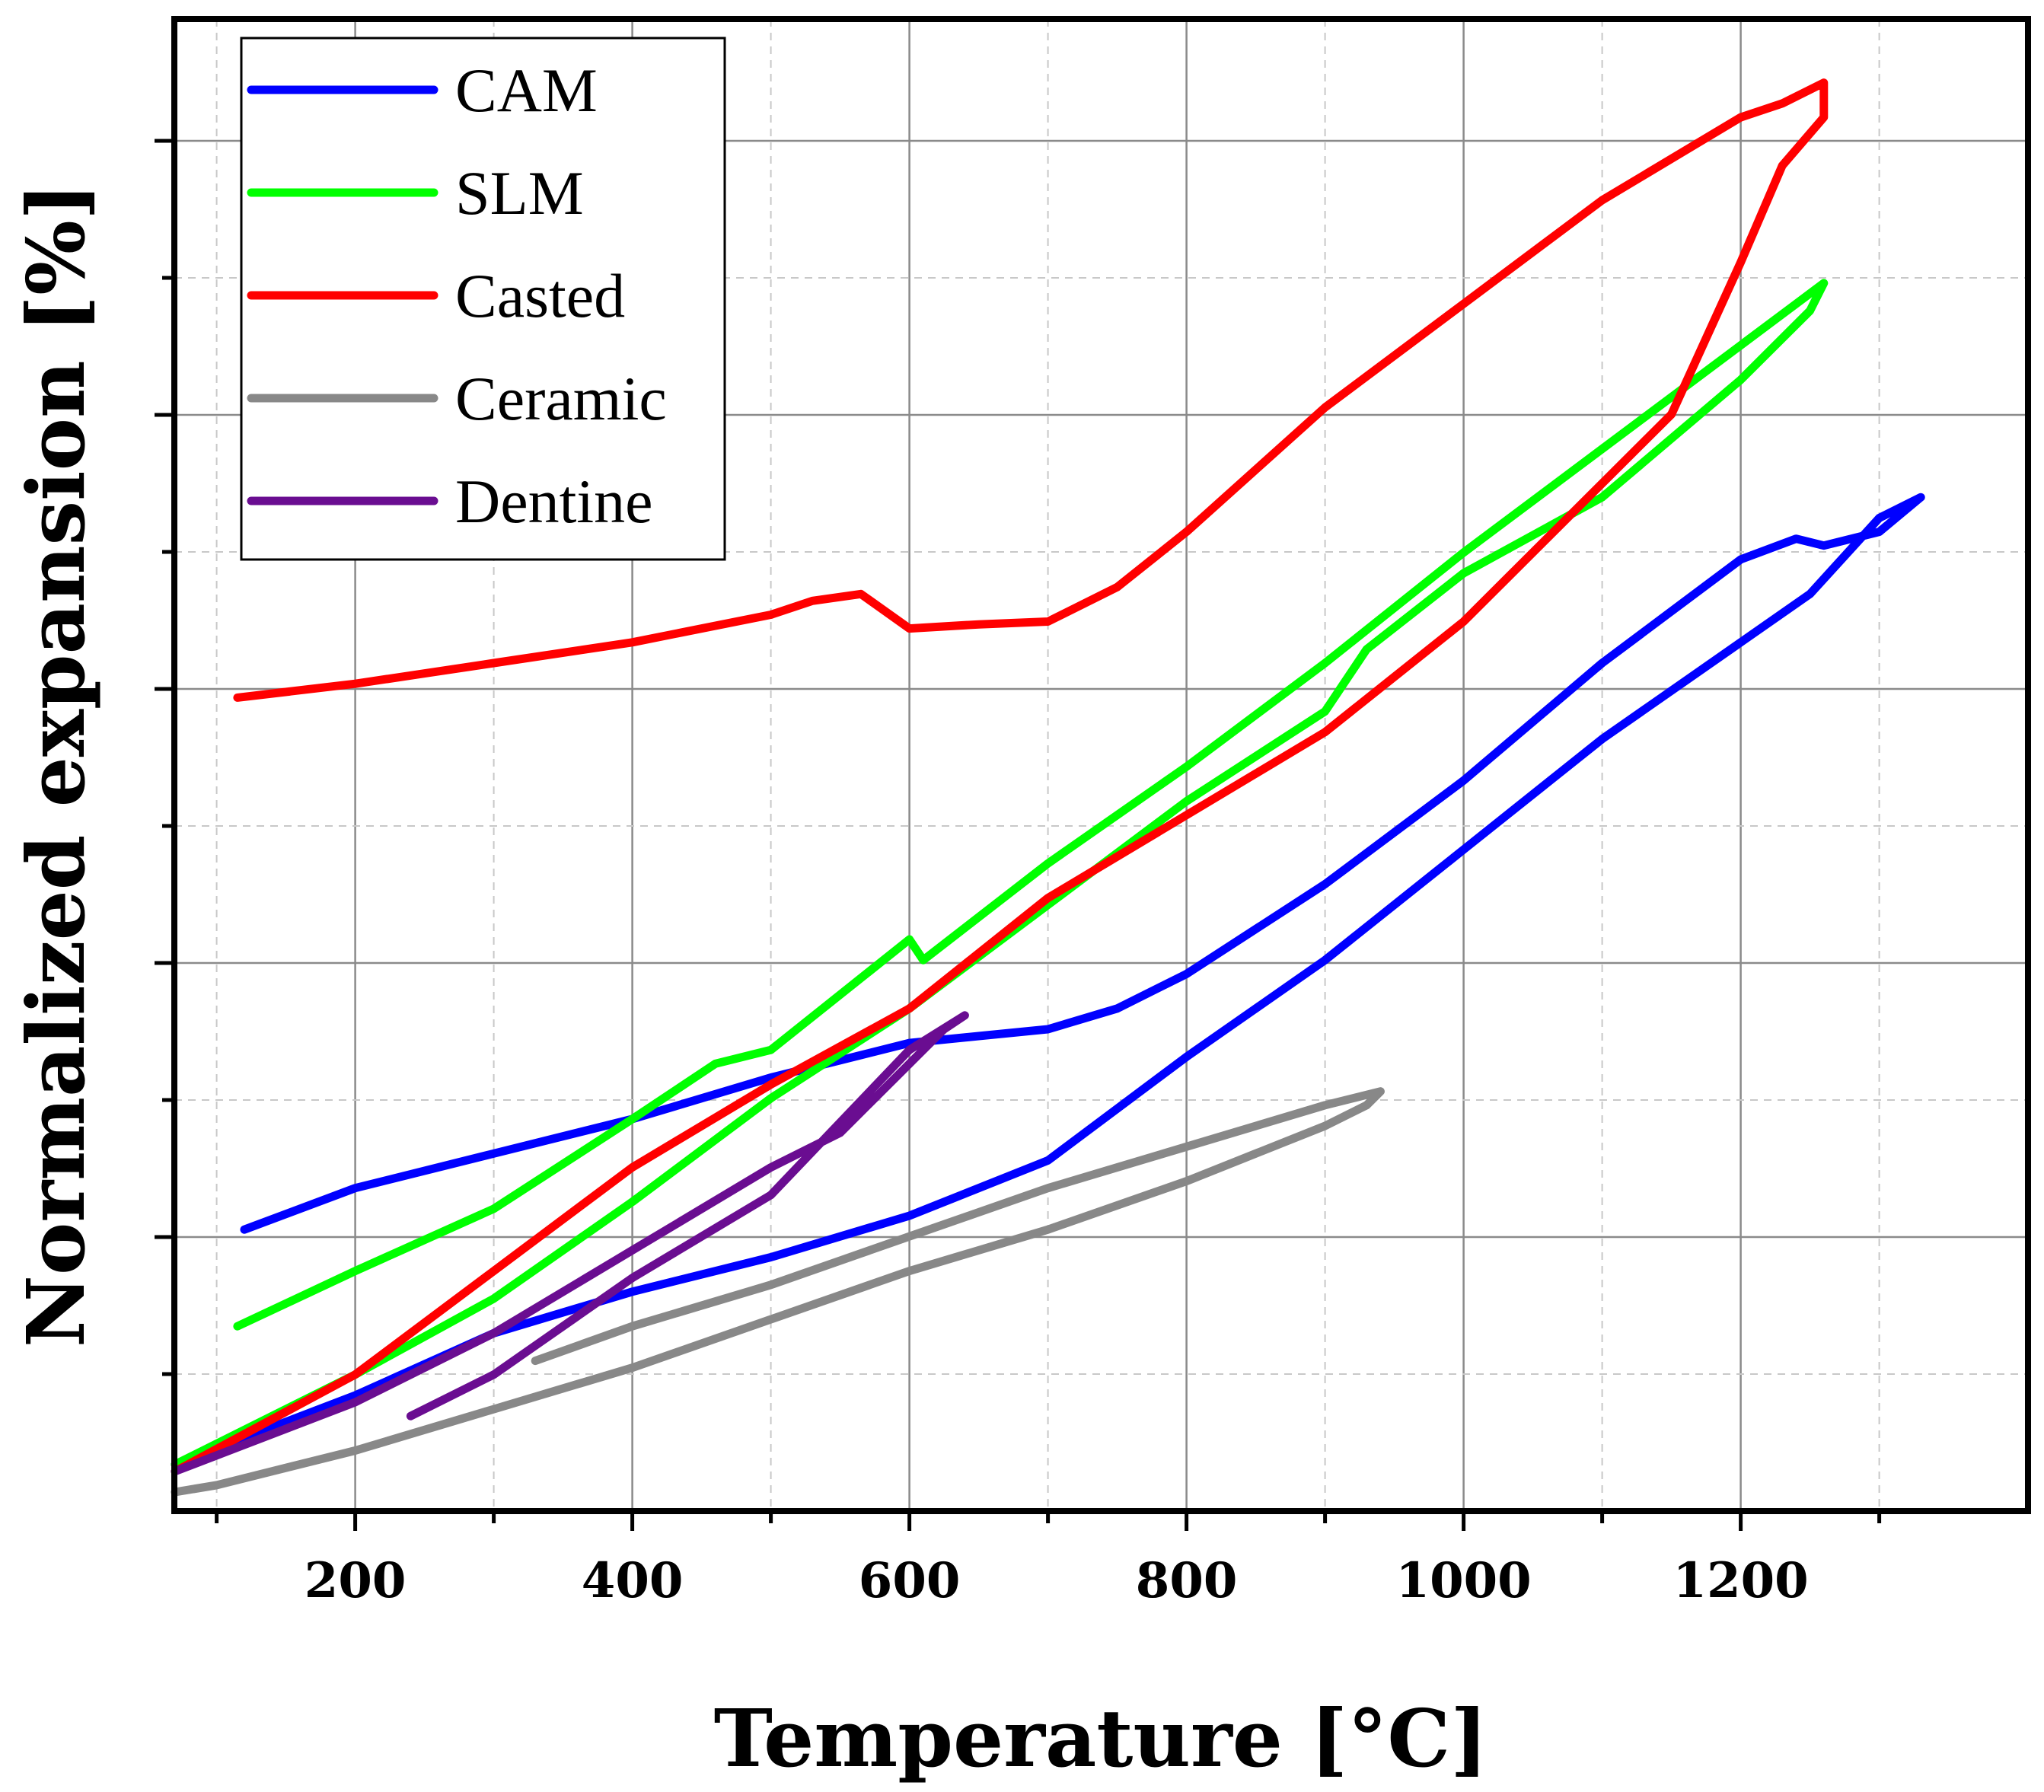 The image size is (2044, 1792). What do you see at coordinates (570, 1243) in the screenshot?
I see `series-line-dentine` at bounding box center [570, 1243].